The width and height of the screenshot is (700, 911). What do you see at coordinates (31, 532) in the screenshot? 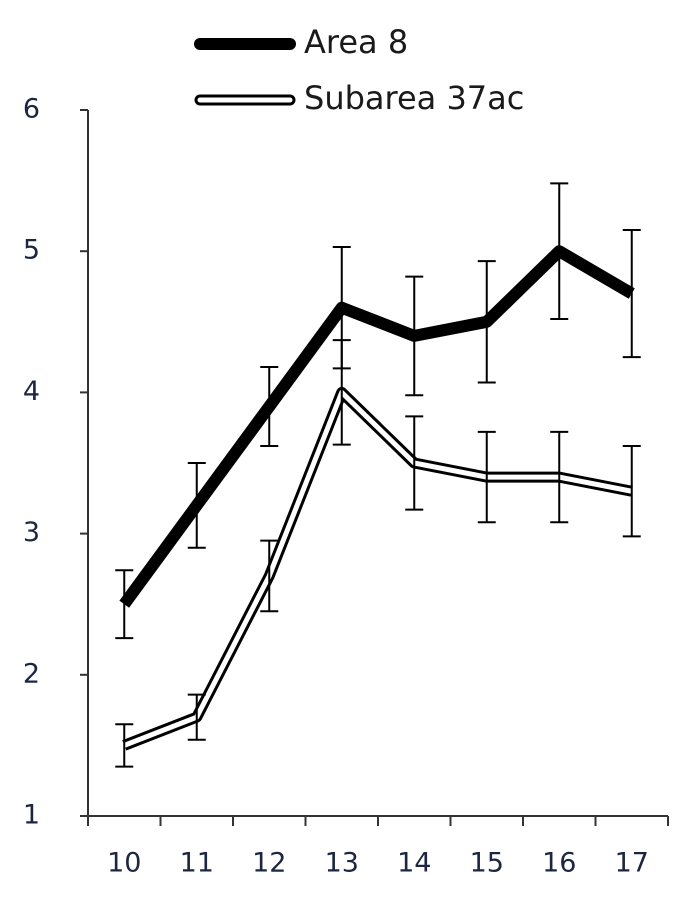
I see `y-tick-label: 3` at bounding box center [31, 532].